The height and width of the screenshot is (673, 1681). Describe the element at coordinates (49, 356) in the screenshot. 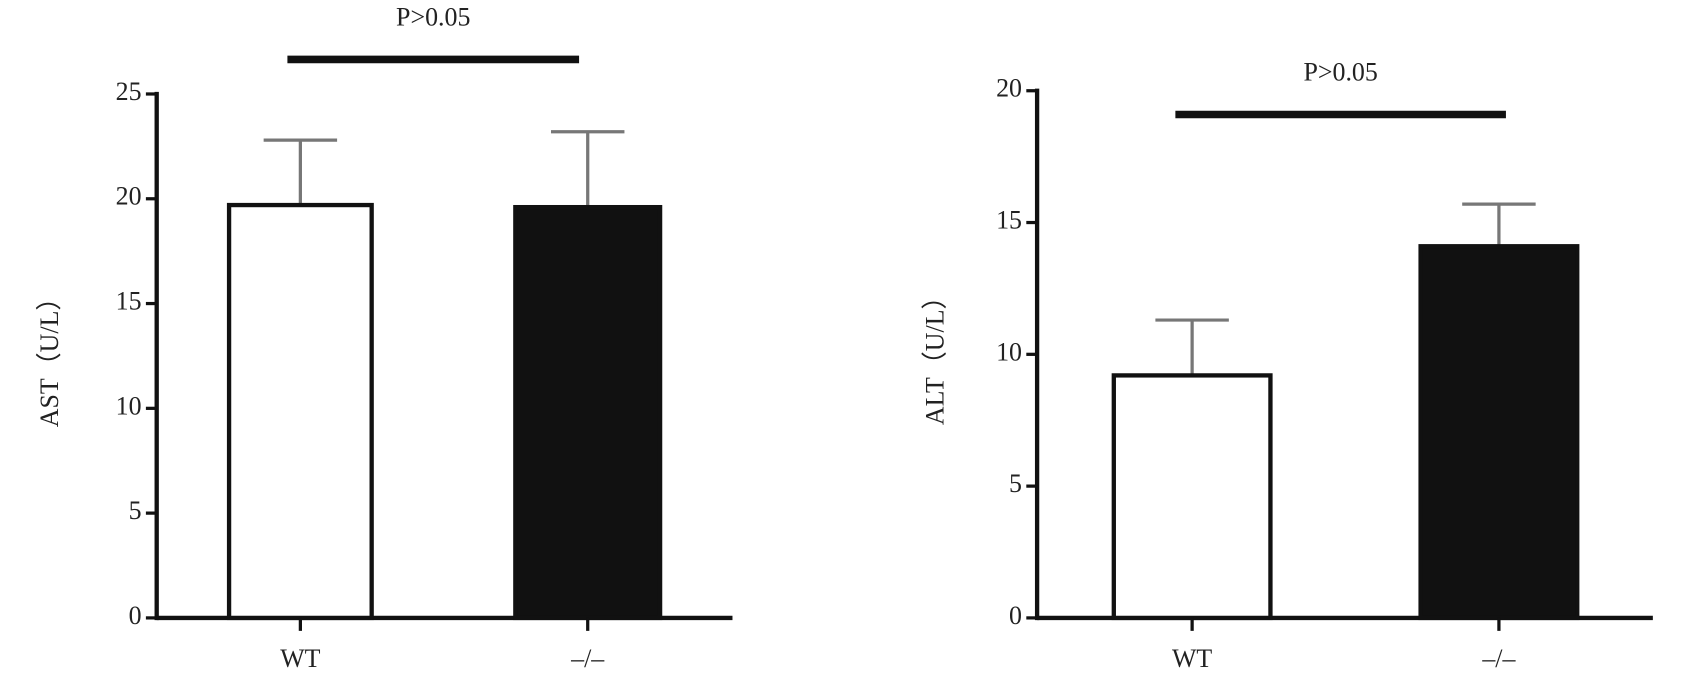

I see `y-axis-label: AST（U/L）` at that location.